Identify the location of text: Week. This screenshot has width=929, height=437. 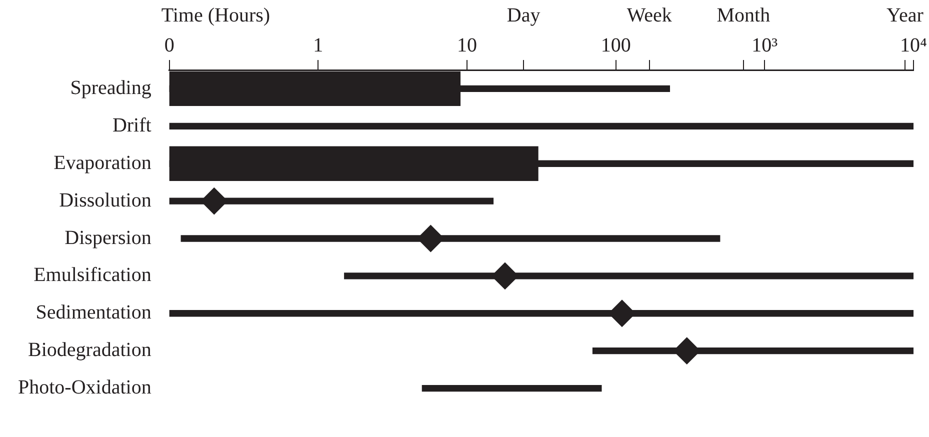
(649, 15).